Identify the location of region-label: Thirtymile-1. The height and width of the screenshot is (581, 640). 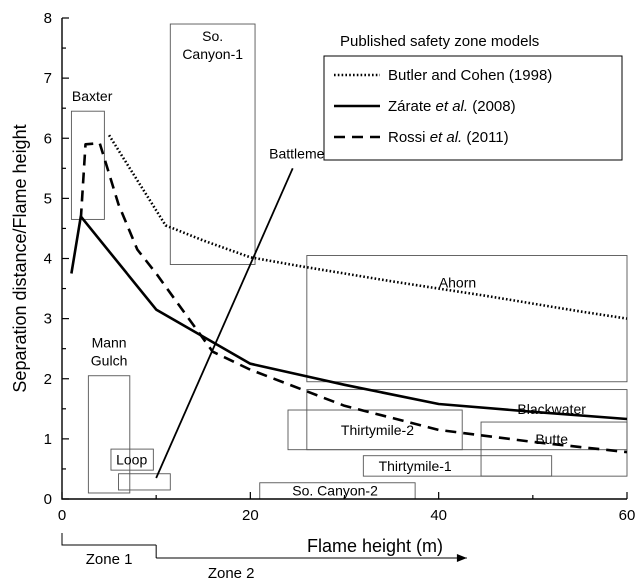
(415, 466).